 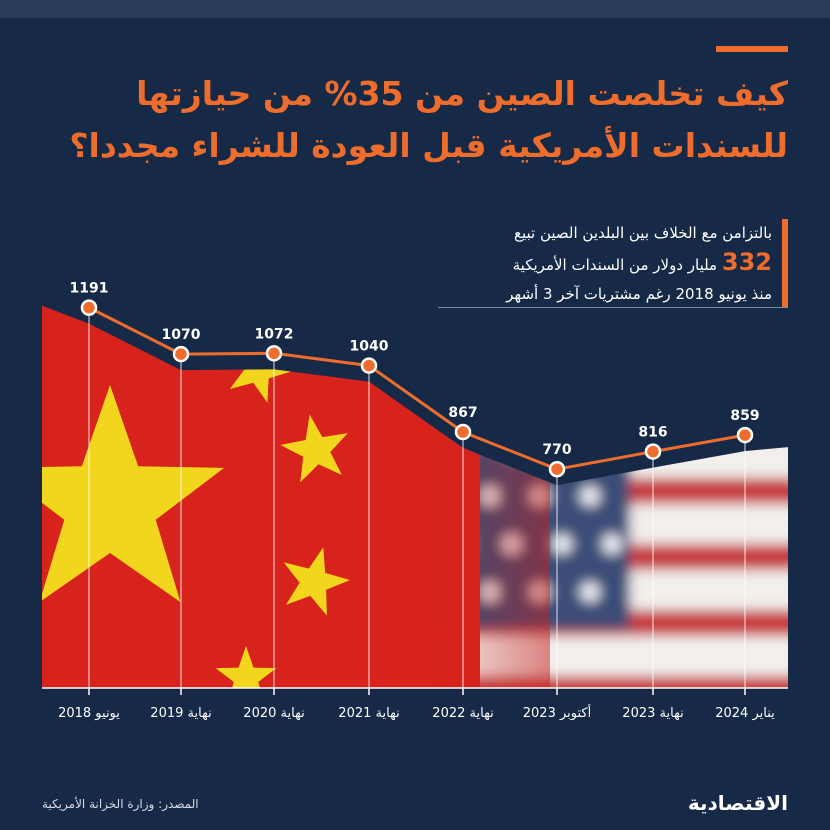 What do you see at coordinates (615, 265) in the screenshot?
I see `callout-line-2-text: مليار دولار من السندات الأمريكية` at bounding box center [615, 265].